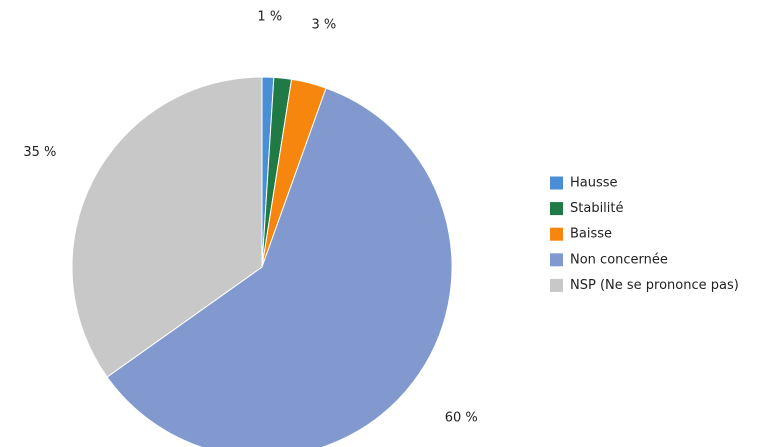 The height and width of the screenshot is (447, 781). I want to click on data-label: 60 %, so click(461, 418).